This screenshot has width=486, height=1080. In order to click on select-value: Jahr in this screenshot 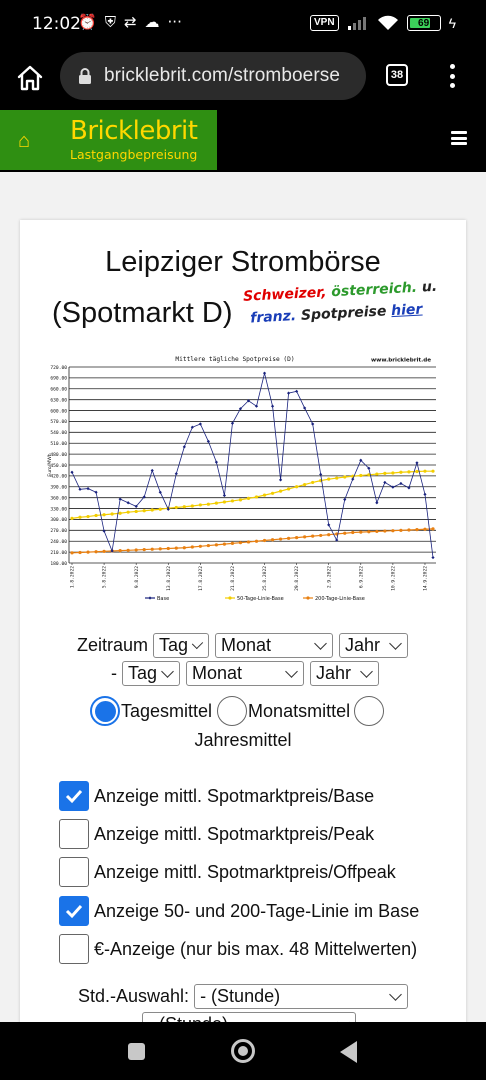, I will do `click(363, 645)`.